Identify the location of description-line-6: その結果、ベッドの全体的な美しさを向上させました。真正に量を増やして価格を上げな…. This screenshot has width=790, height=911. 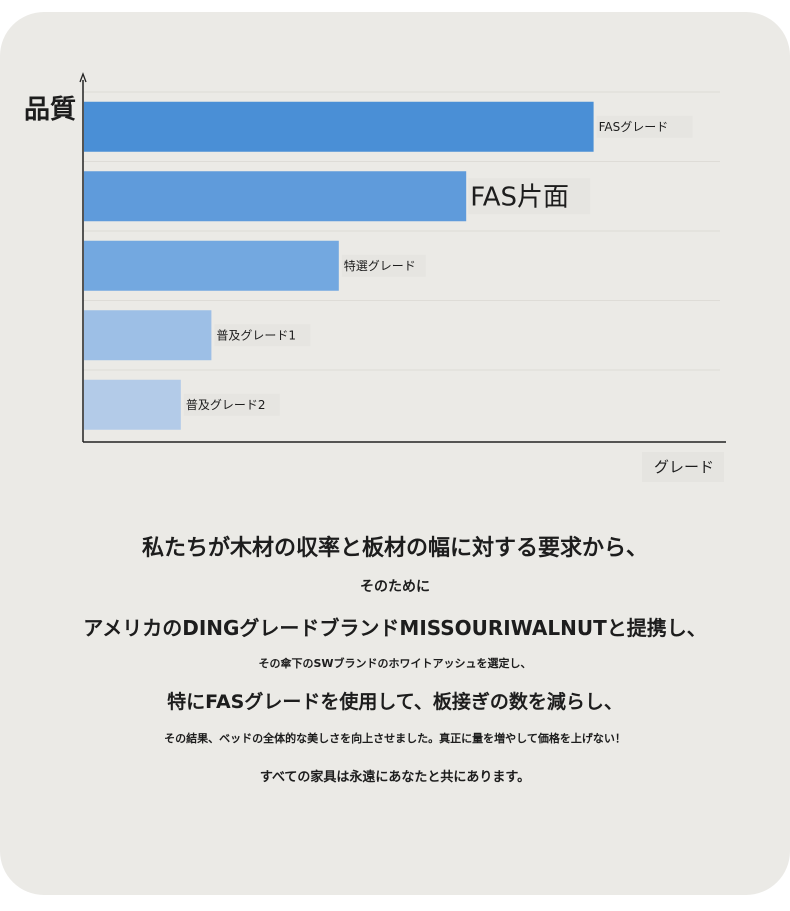
(395, 738).